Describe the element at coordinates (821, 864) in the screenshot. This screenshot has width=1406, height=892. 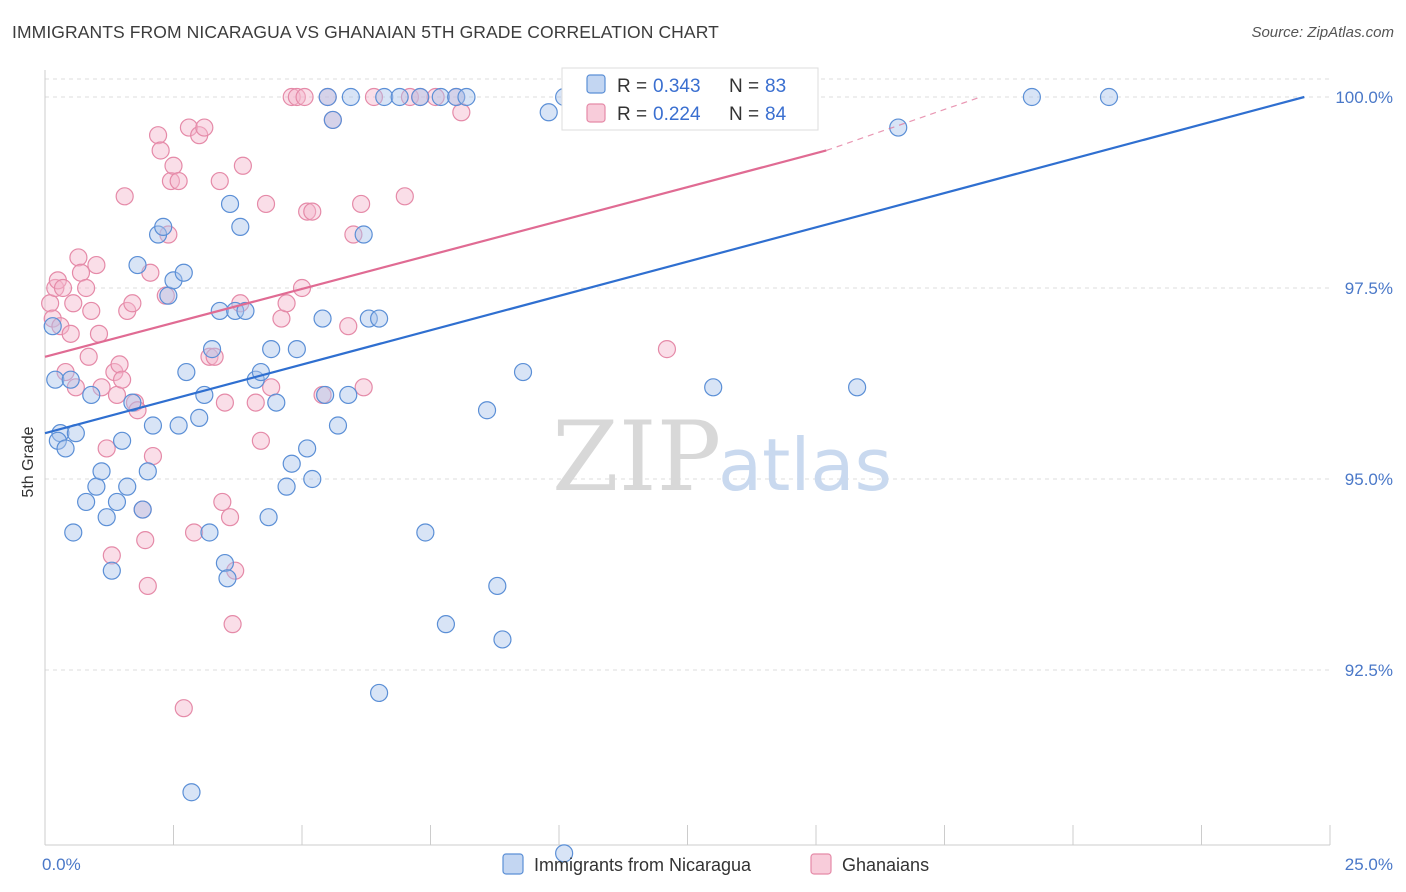
I see `legend-swatch-ghanaians` at that location.